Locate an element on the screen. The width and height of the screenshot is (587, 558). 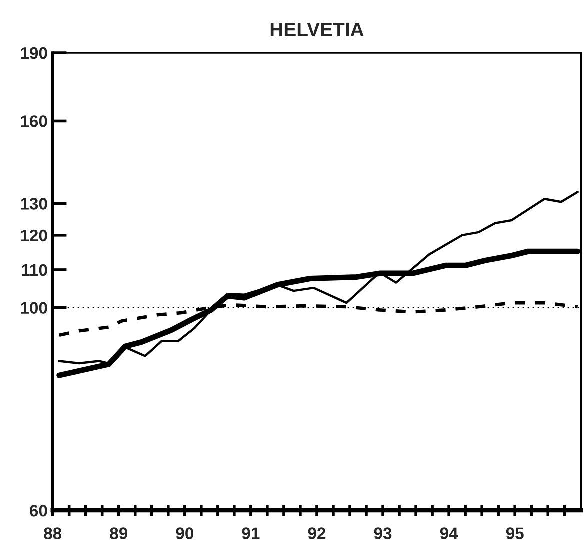
x-tick-label: 88 is located at coordinates (53, 534).